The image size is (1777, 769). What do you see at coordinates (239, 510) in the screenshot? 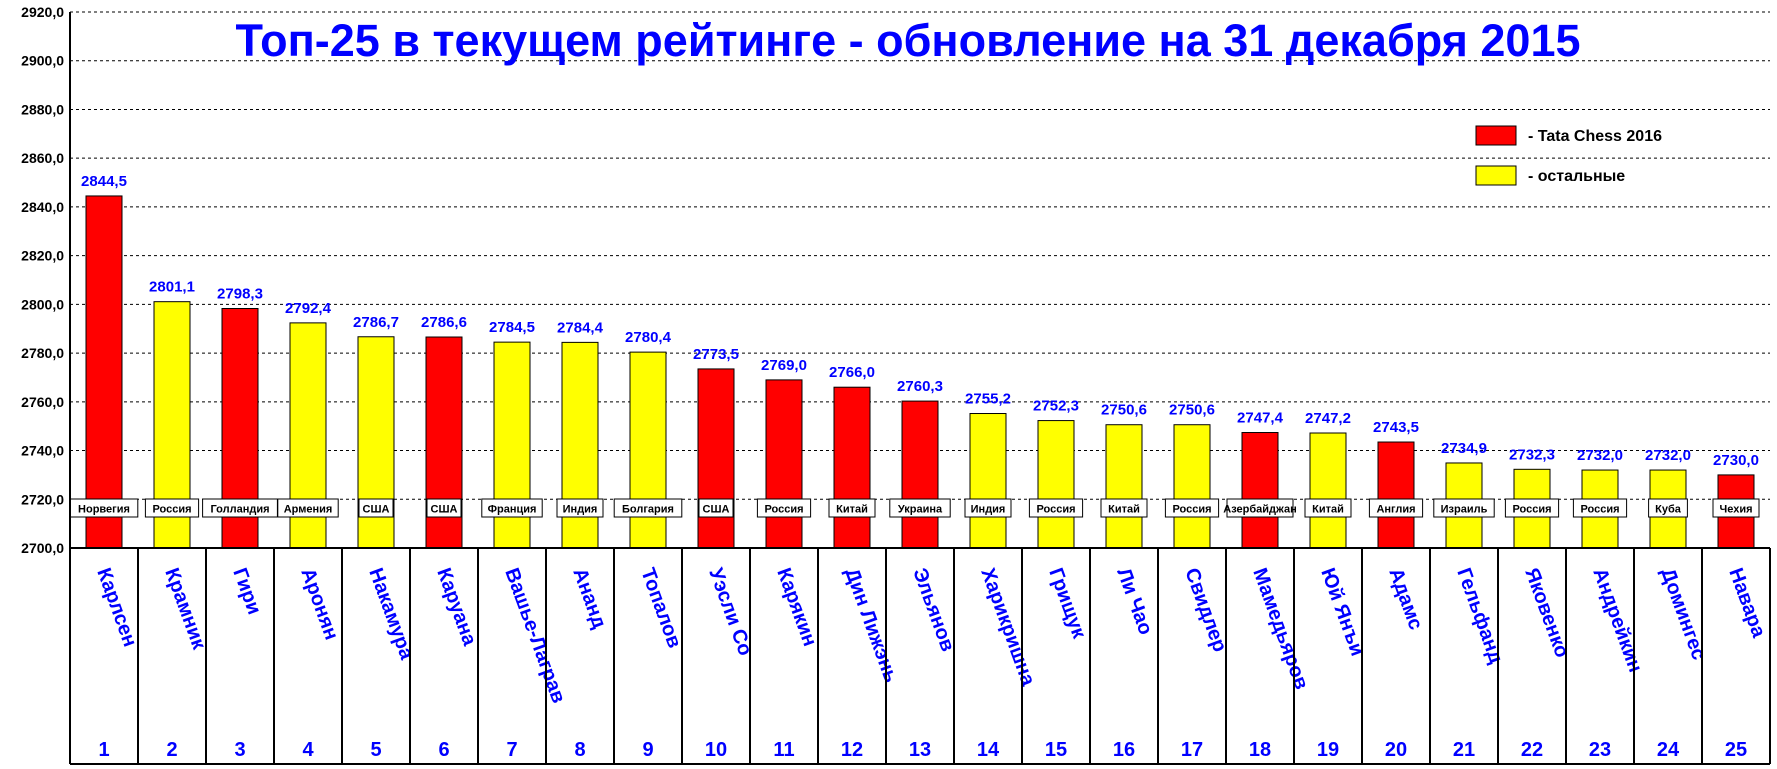
I see `country-label: Голландия` at bounding box center [239, 510].